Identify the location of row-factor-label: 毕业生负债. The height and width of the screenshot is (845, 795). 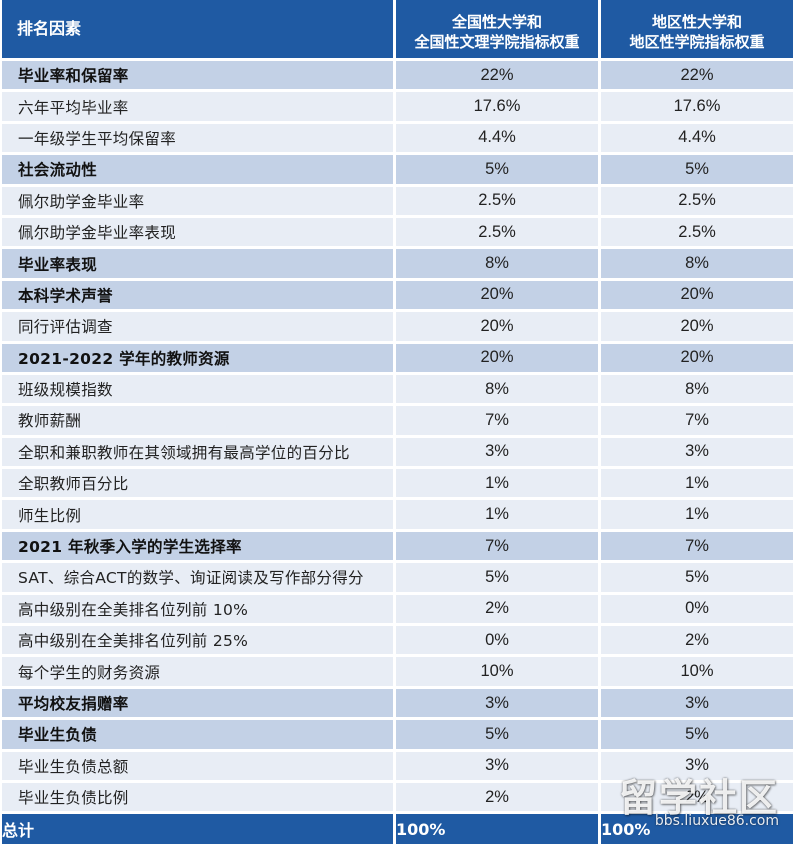
(199, 736).